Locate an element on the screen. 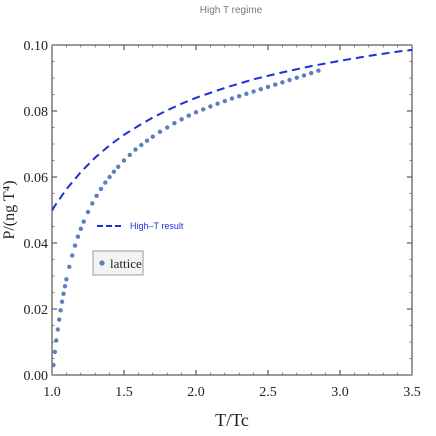 The width and height of the screenshot is (436, 436). y-tick-label: 0.06 is located at coordinates (36, 178).